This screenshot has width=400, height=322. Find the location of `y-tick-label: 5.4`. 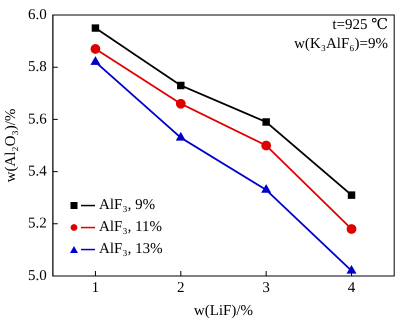

y-tick-label: 5.4 is located at coordinates (38, 172).